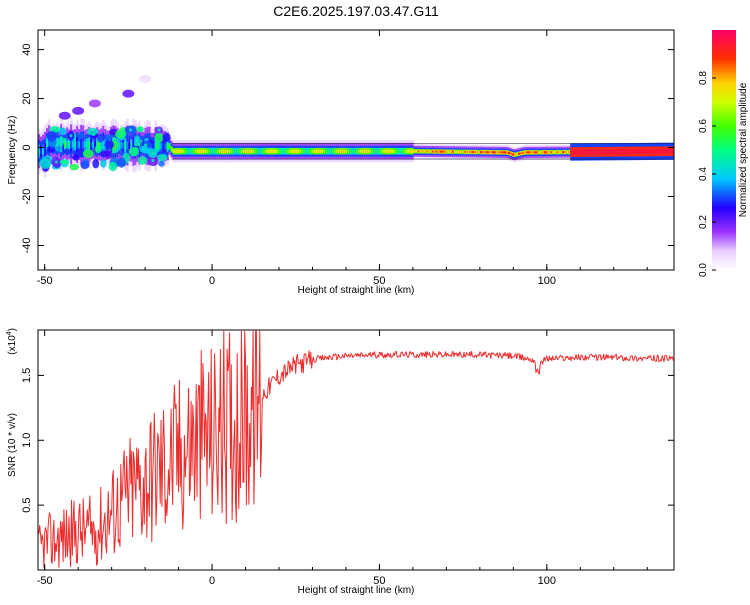 The image size is (750, 605). Describe the element at coordinates (707, 174) in the screenshot. I see `colorbar-ticks: 0.0 0.2 0.4 0.6 0.8` at that location.